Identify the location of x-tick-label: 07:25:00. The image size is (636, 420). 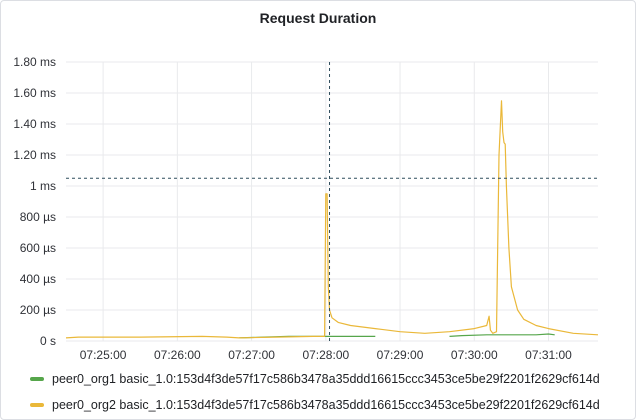
(103, 355).